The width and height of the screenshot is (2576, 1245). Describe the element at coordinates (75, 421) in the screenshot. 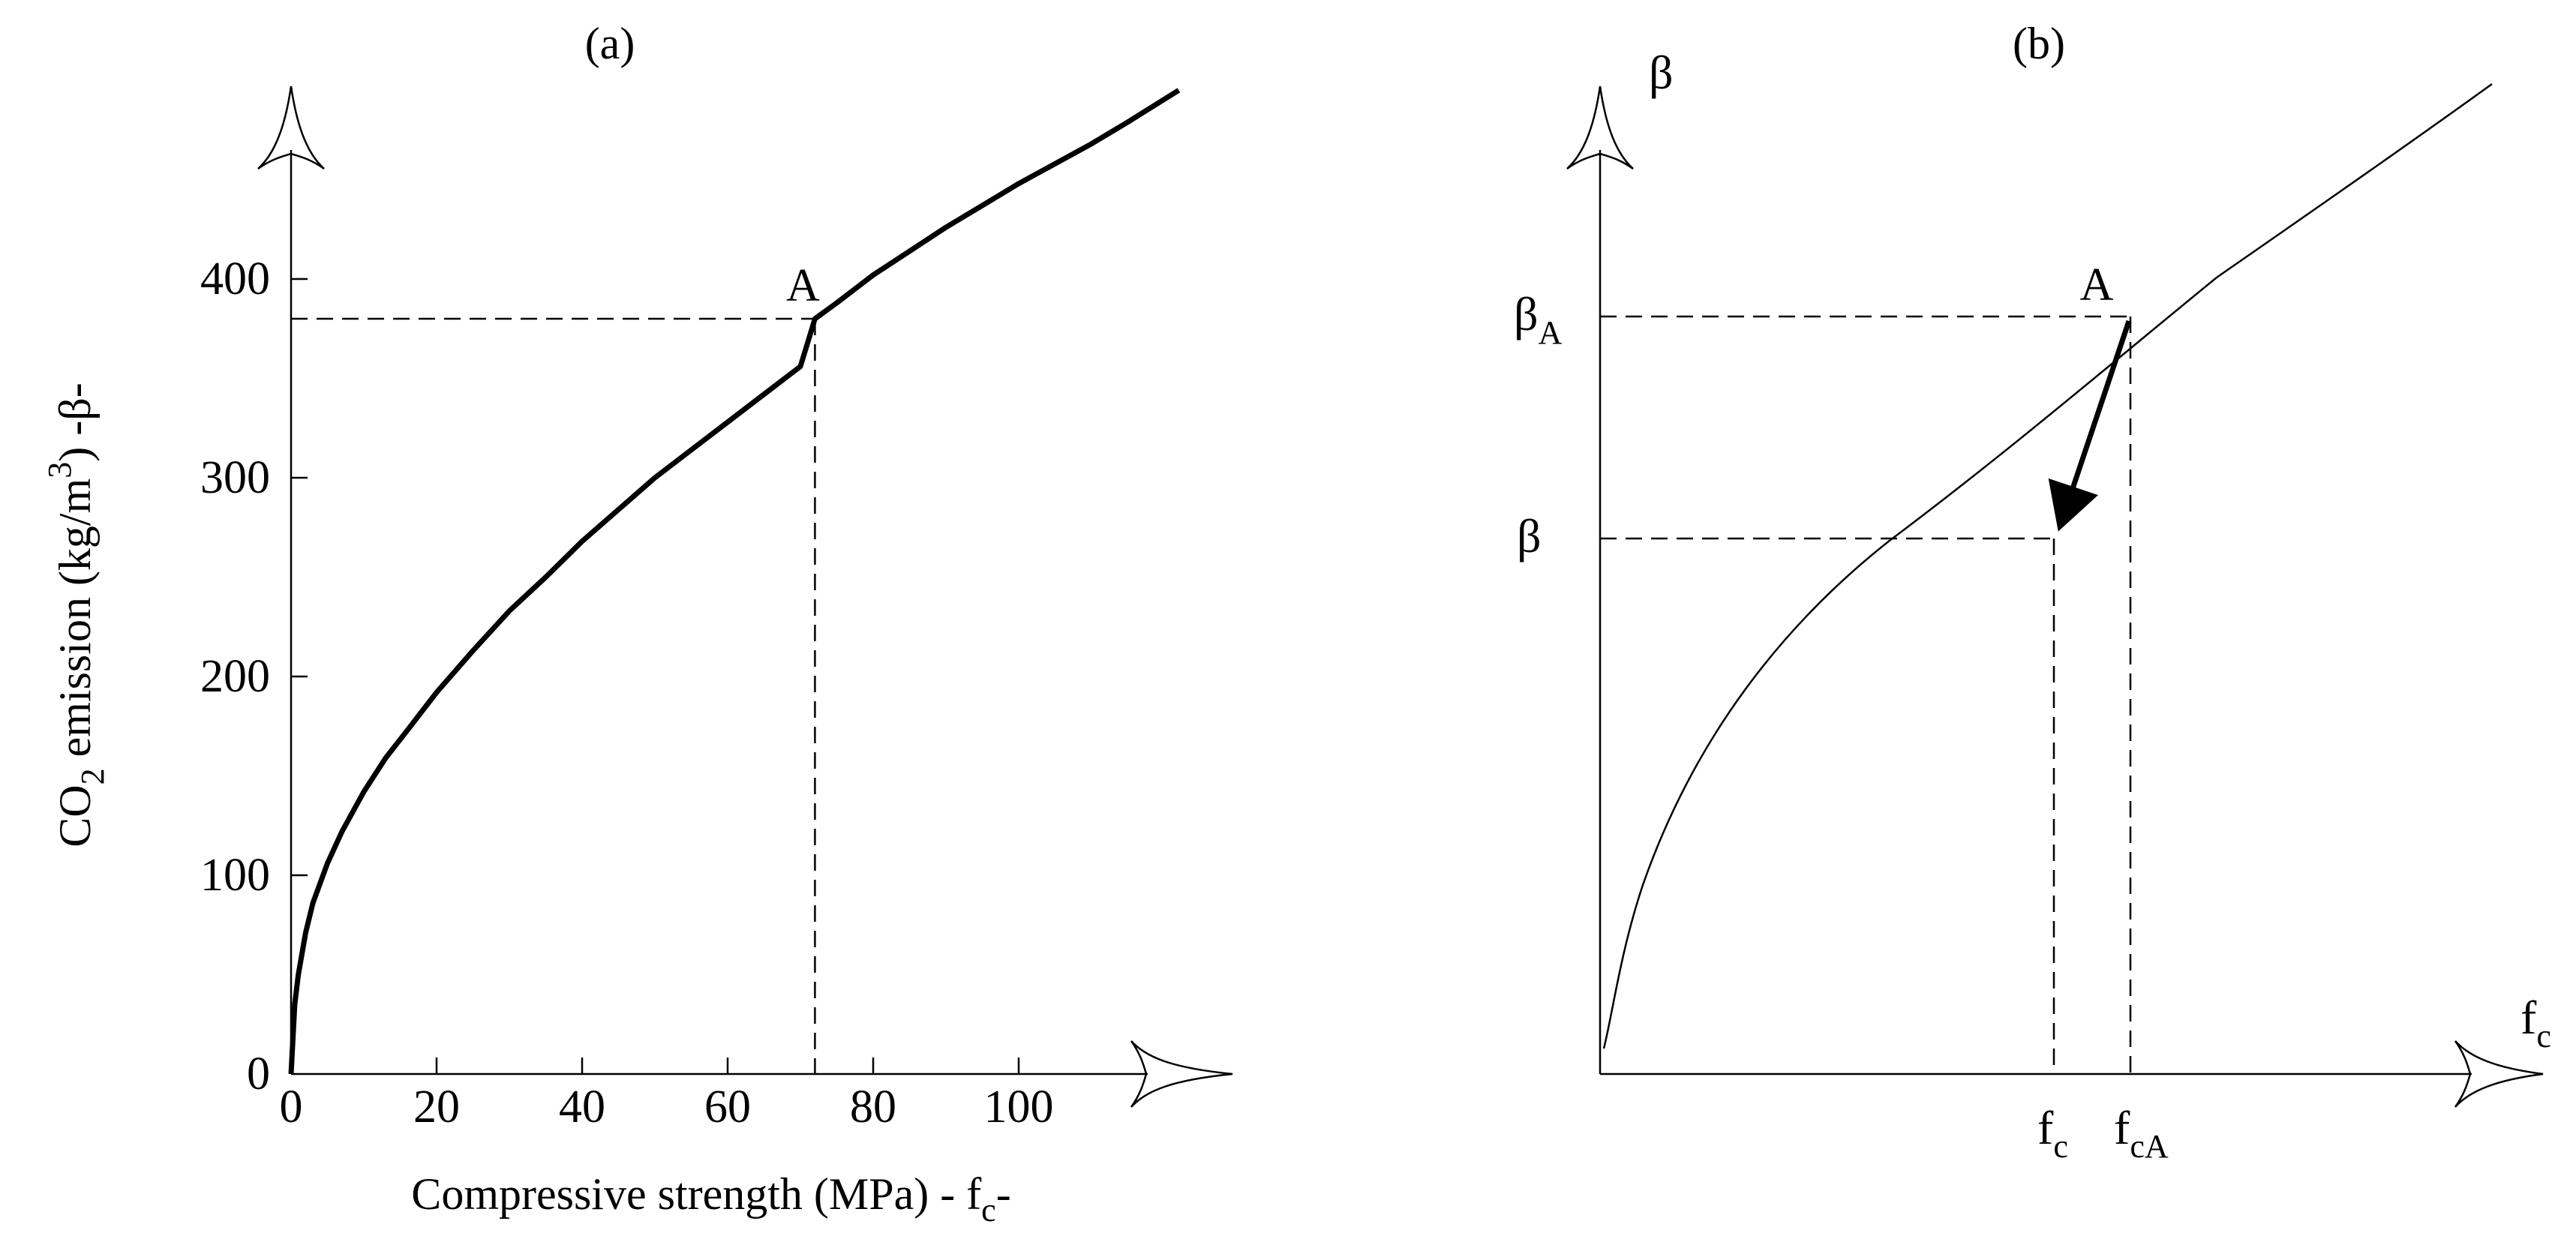

I see `y-title-tail: ) -β-` at that location.